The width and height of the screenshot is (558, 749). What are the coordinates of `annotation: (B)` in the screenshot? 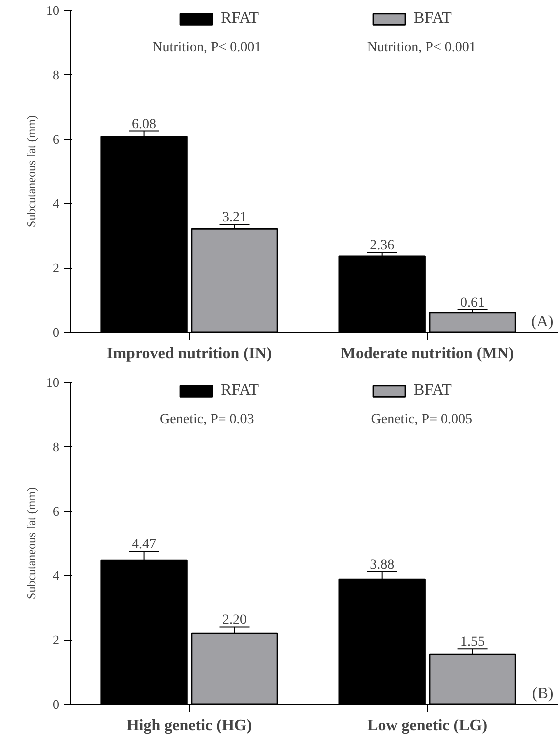 It's located at (543, 694).